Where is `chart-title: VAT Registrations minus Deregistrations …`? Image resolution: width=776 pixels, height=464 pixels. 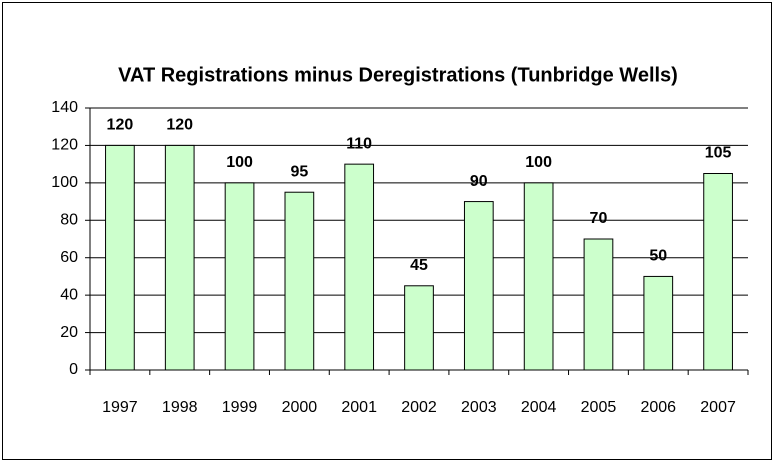
chart-title: VAT Registrations minus Deregistrations … is located at coordinates (398, 75).